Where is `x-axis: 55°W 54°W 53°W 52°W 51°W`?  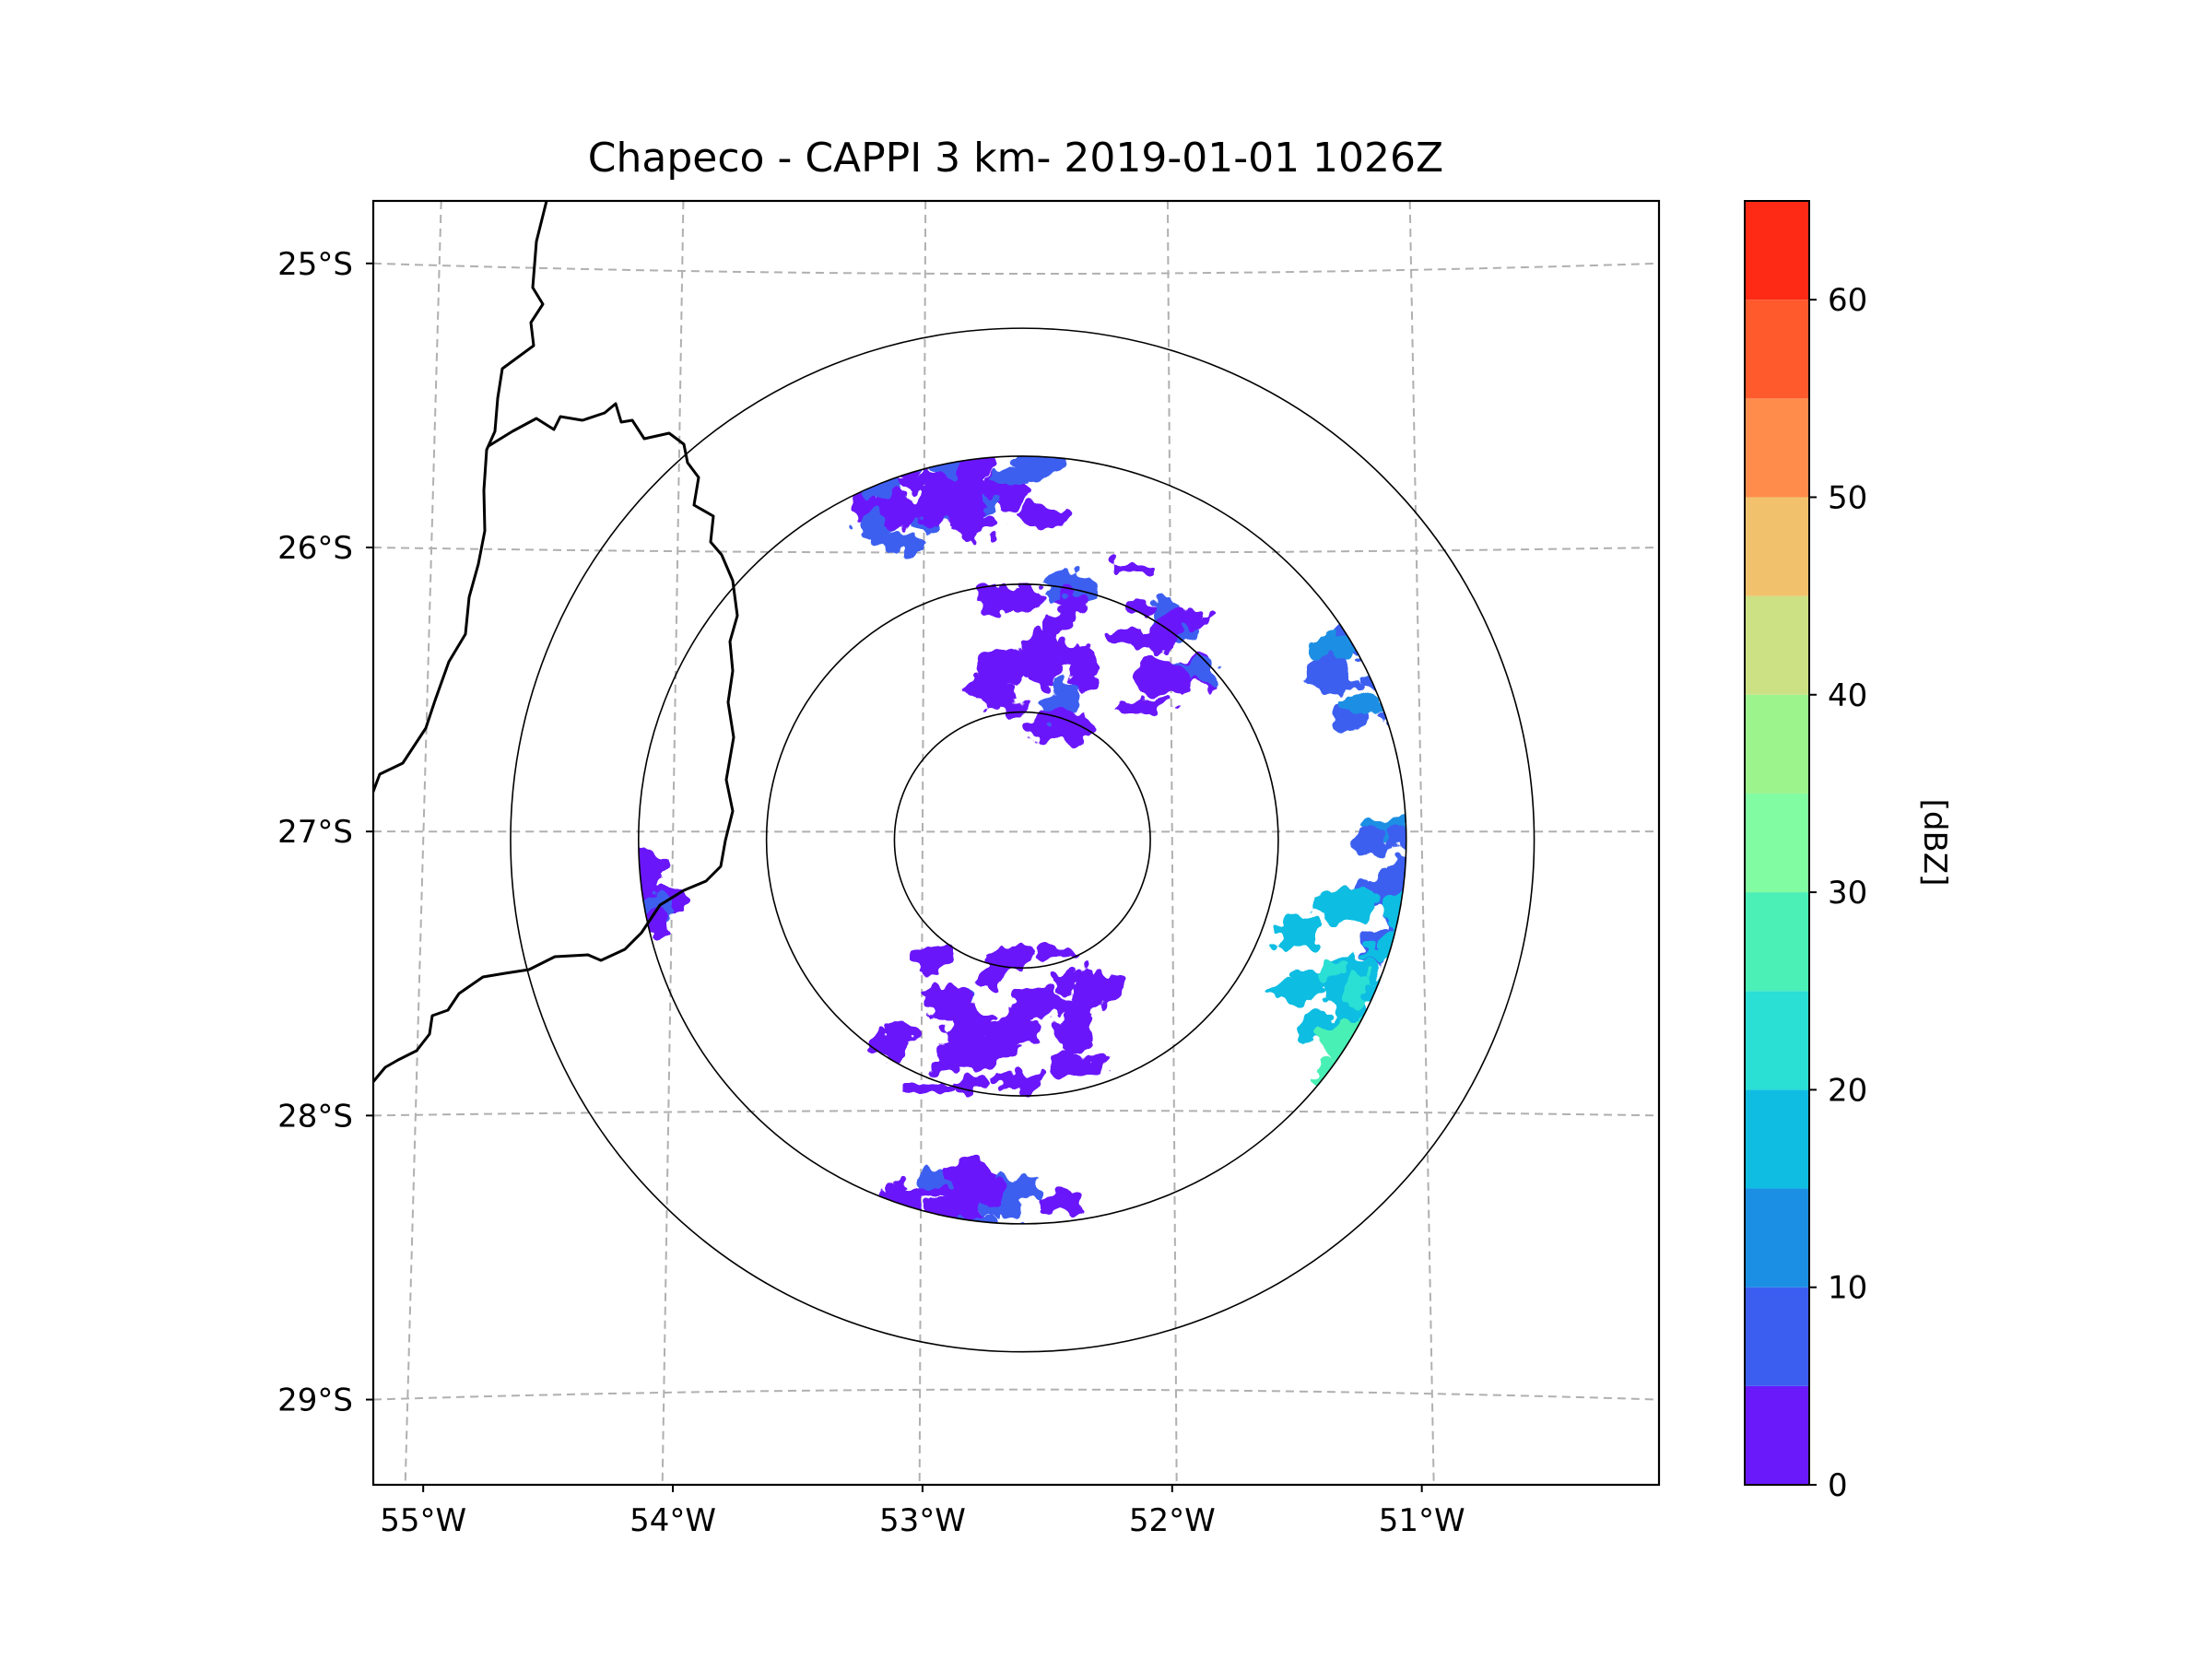 x-axis: 55°W 54°W 53°W 52°W 51°W is located at coordinates (922, 1512).